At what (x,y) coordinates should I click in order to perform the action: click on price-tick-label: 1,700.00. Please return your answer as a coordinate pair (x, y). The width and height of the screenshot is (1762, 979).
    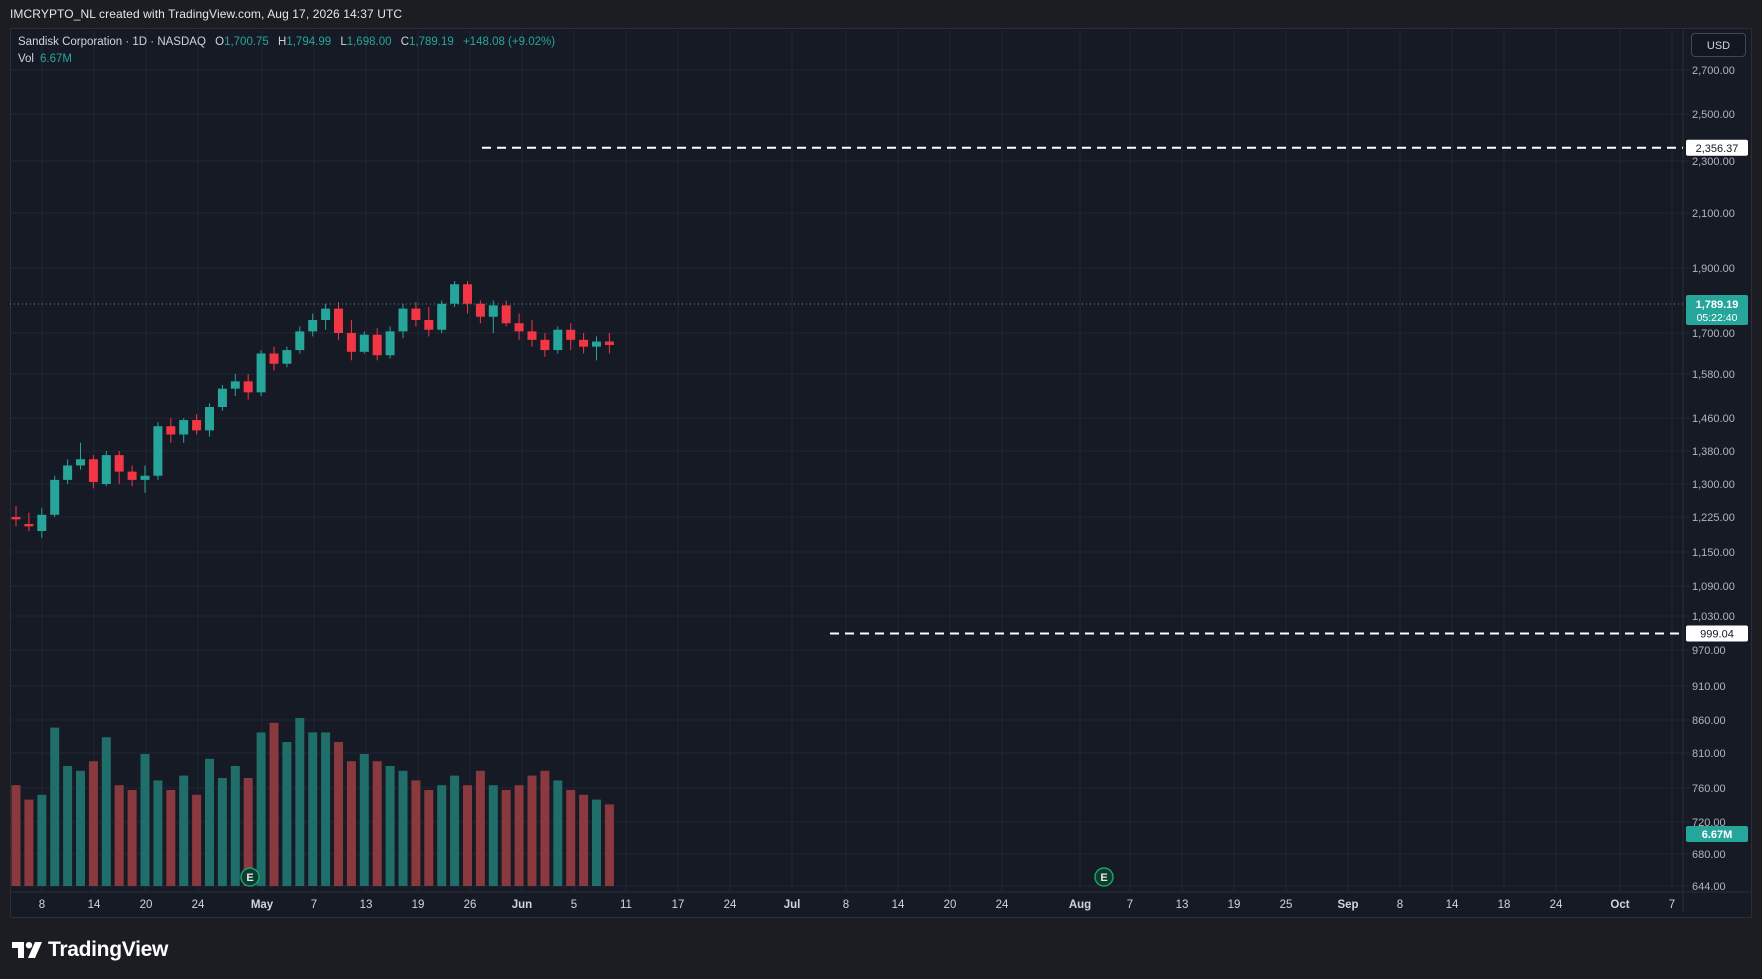
    Looking at the image, I should click on (1713, 334).